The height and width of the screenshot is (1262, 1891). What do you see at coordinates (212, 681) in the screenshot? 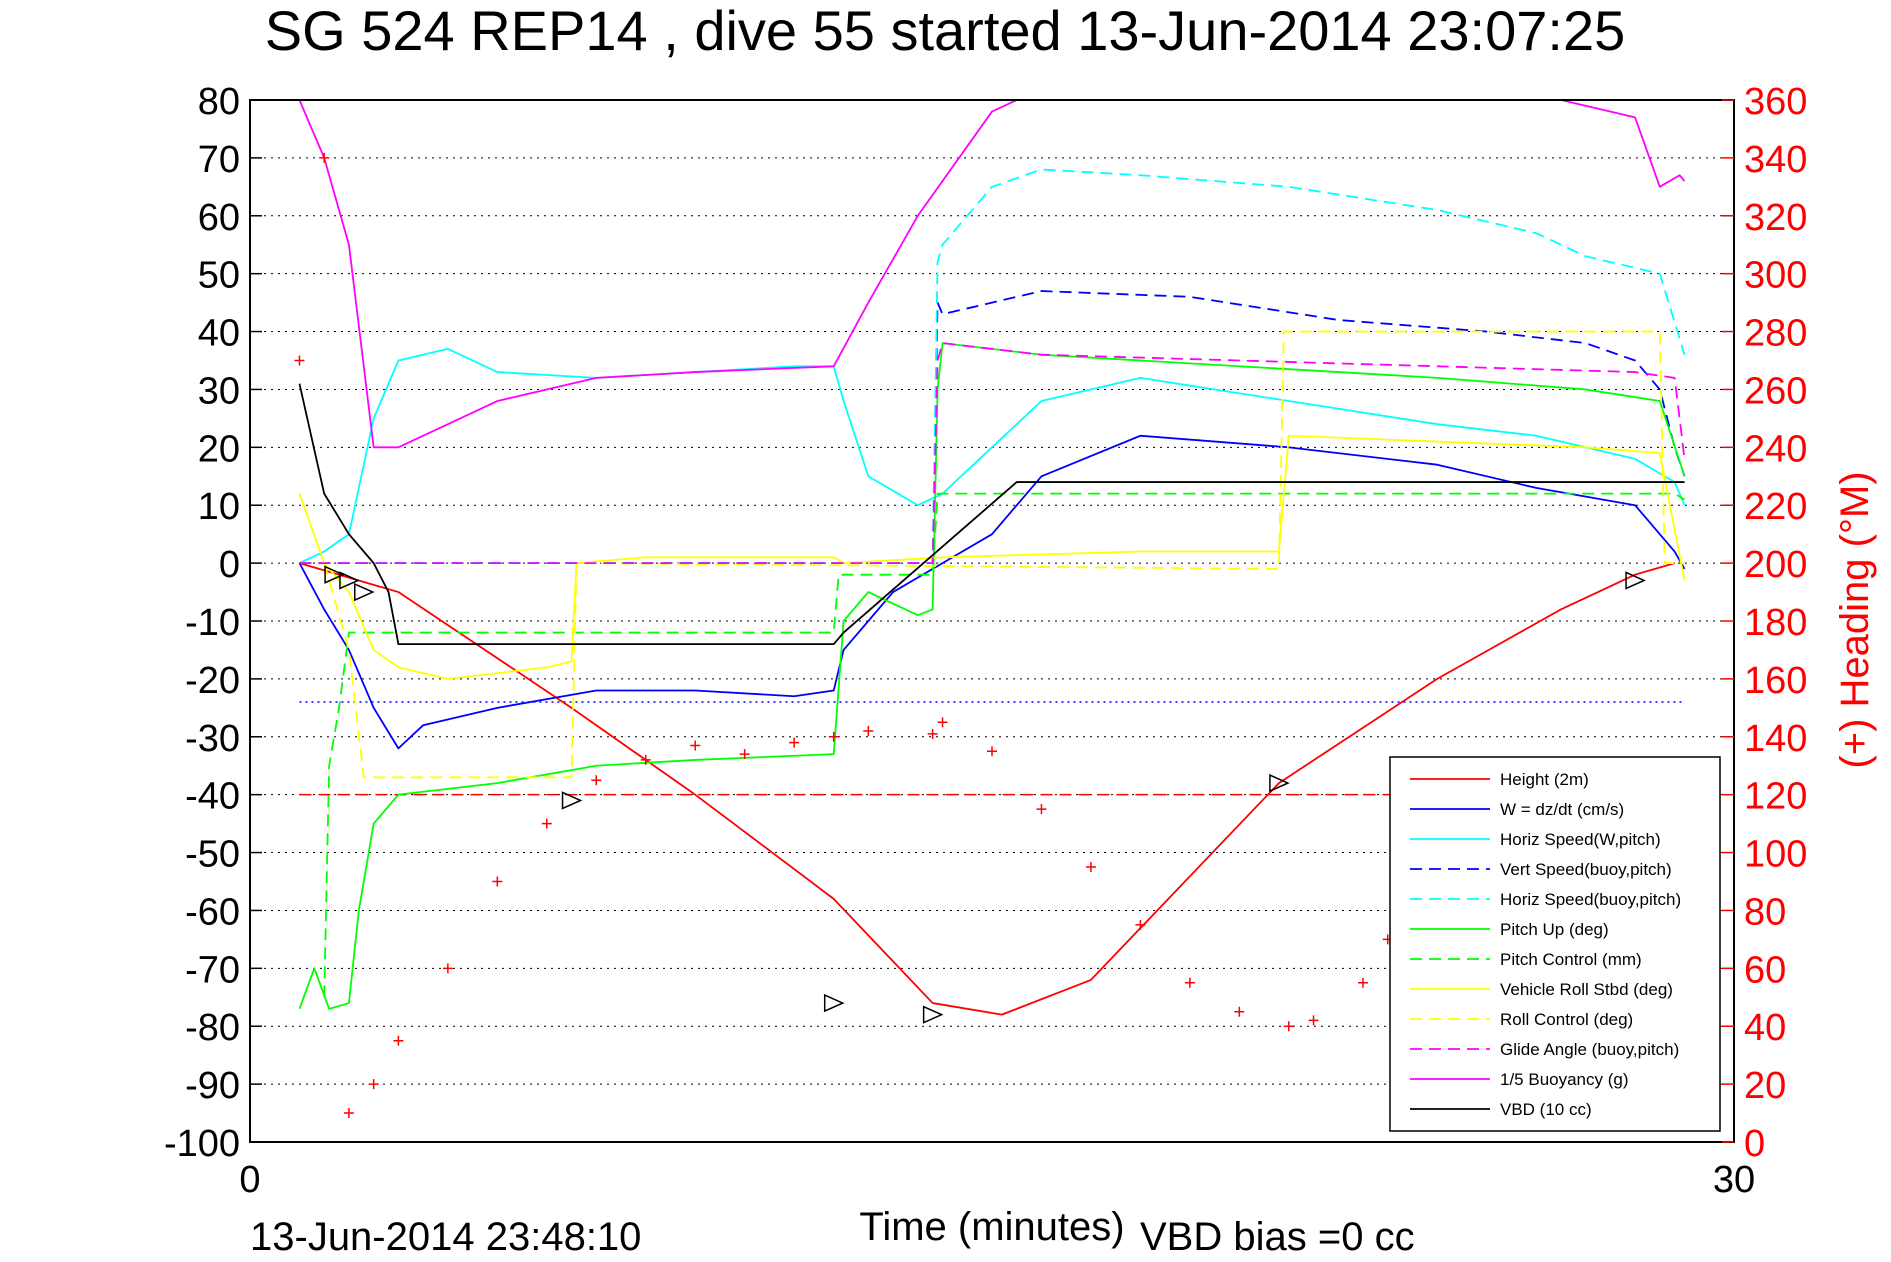
I see `y-tick-label: -20` at bounding box center [212, 681].